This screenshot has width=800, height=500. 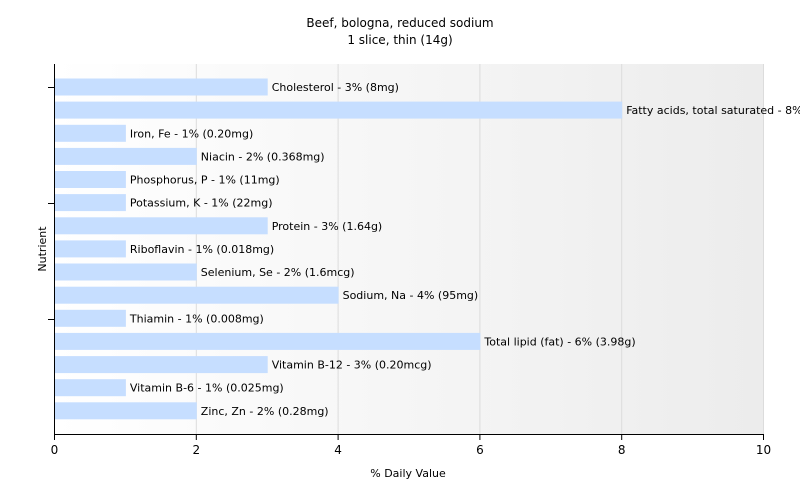 What do you see at coordinates (202, 249) in the screenshot?
I see `bar-label: Riboflavin - 1% (0.018mg)` at bounding box center [202, 249].